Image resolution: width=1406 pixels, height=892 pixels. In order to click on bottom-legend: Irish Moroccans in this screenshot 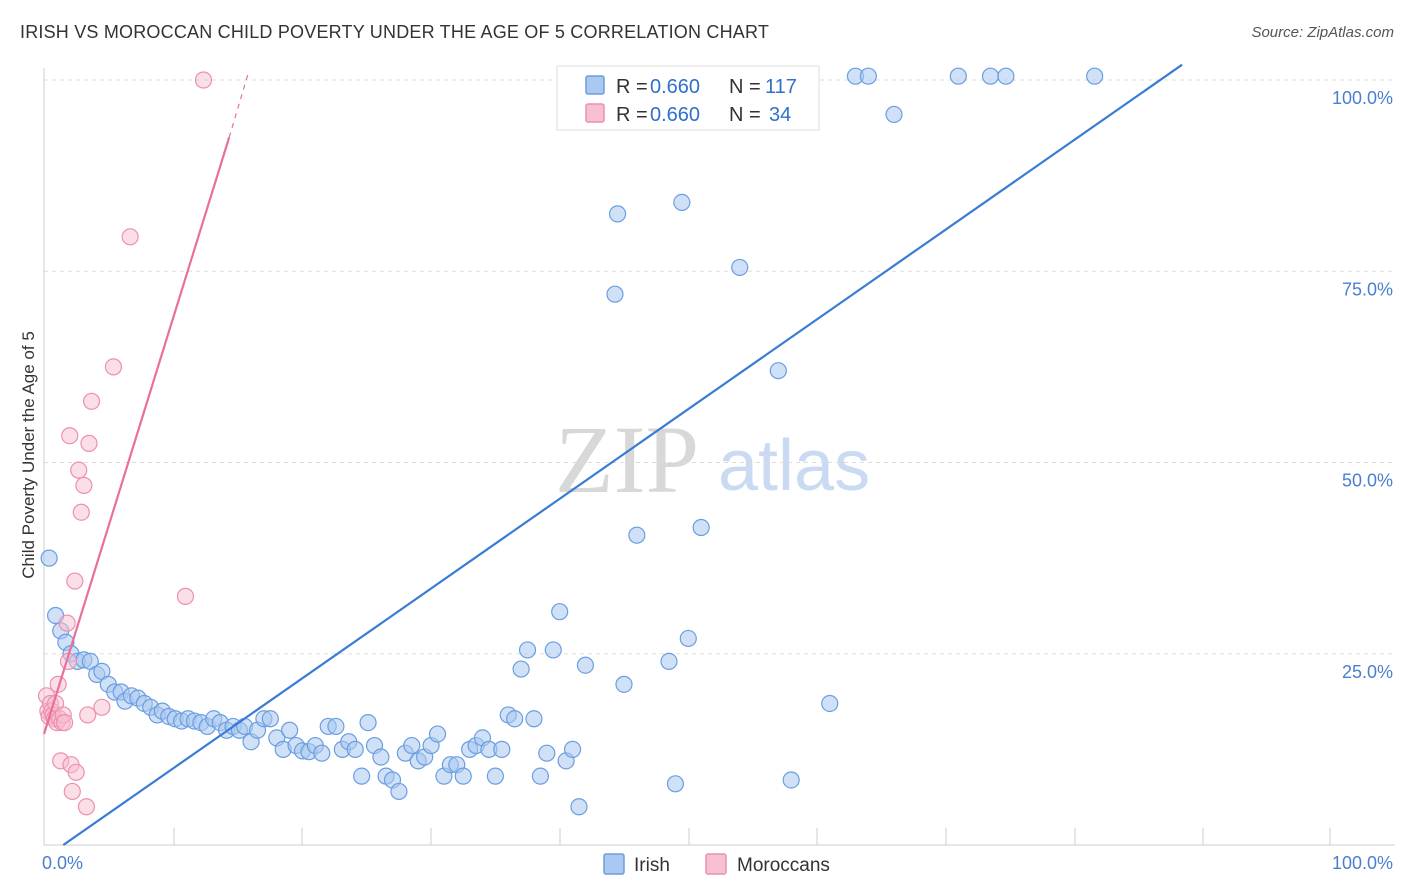, I will do `click(716, 864)`.